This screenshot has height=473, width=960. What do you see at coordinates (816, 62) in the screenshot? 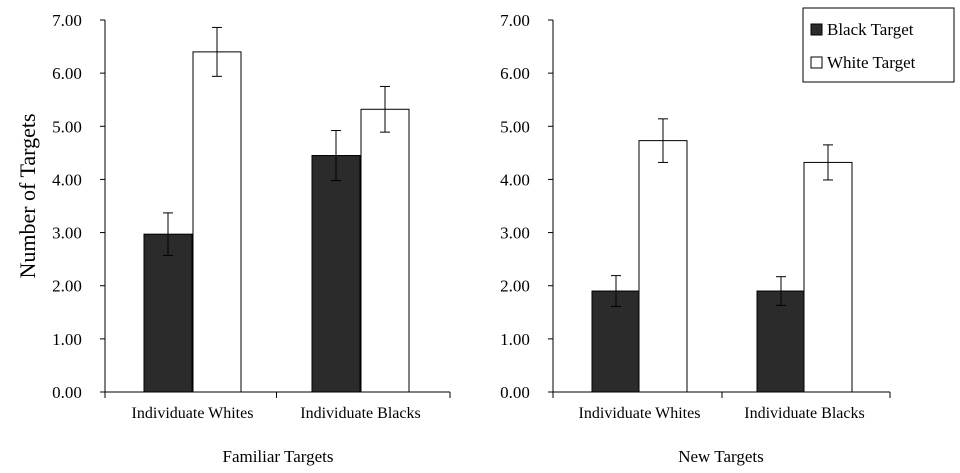
I see `legend-swatch-white-target` at bounding box center [816, 62].